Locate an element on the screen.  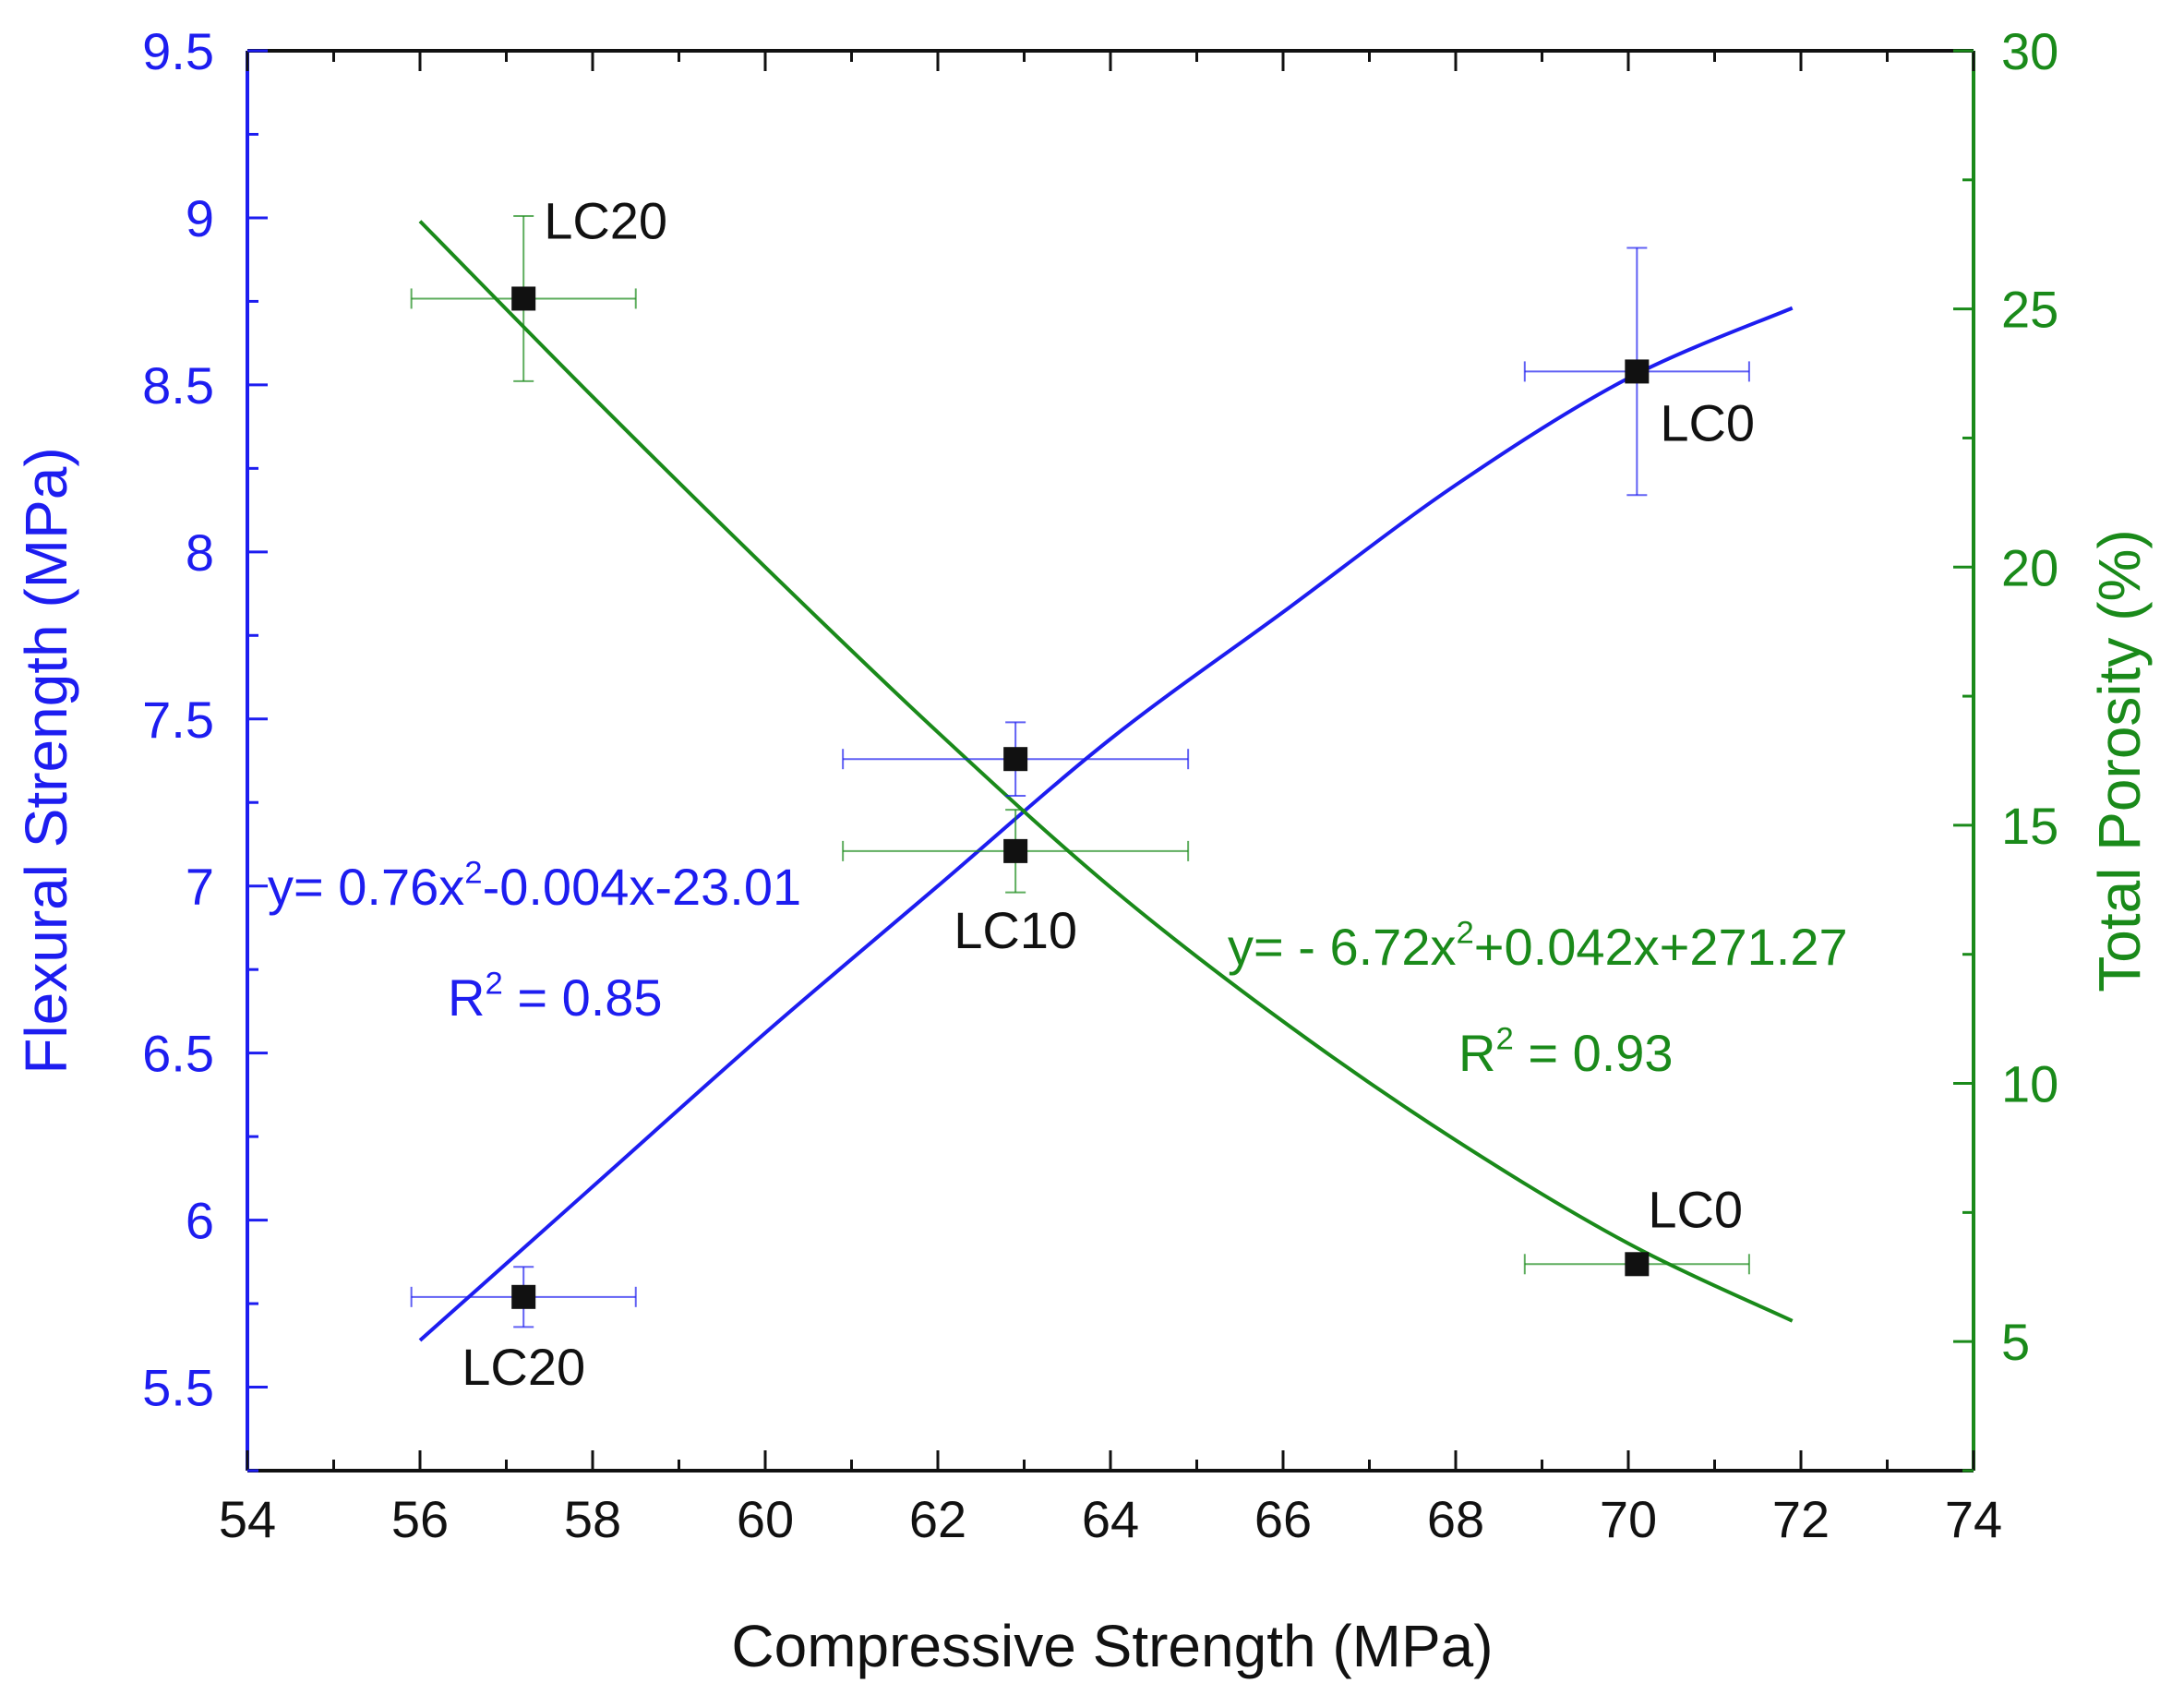
left-axis-title: Flexural Strength (MPa) is located at coordinates (46, 761).